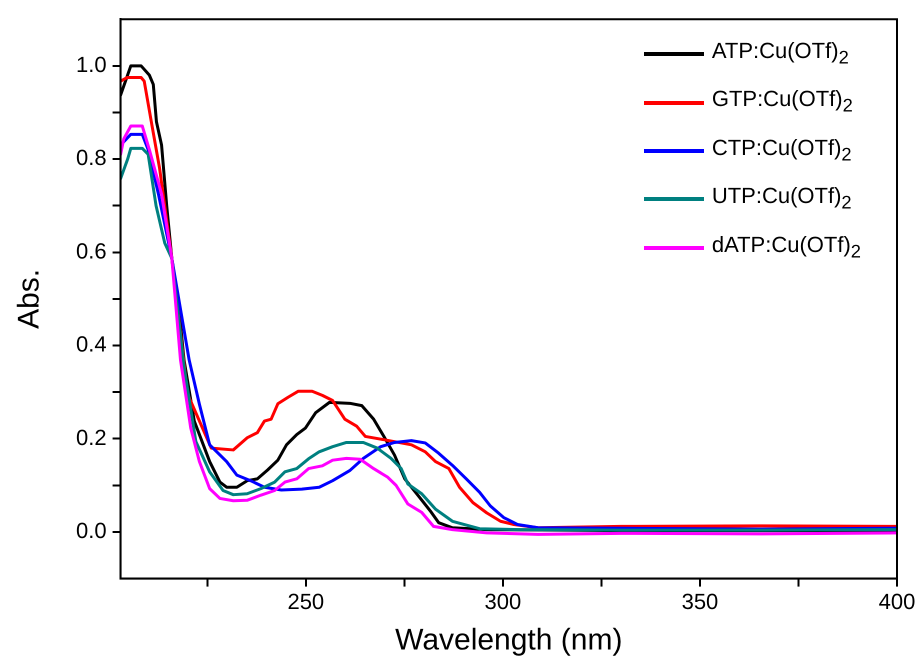  Describe the element at coordinates (91, 531) in the screenshot. I see `y-tick-label: 0.0` at that location.